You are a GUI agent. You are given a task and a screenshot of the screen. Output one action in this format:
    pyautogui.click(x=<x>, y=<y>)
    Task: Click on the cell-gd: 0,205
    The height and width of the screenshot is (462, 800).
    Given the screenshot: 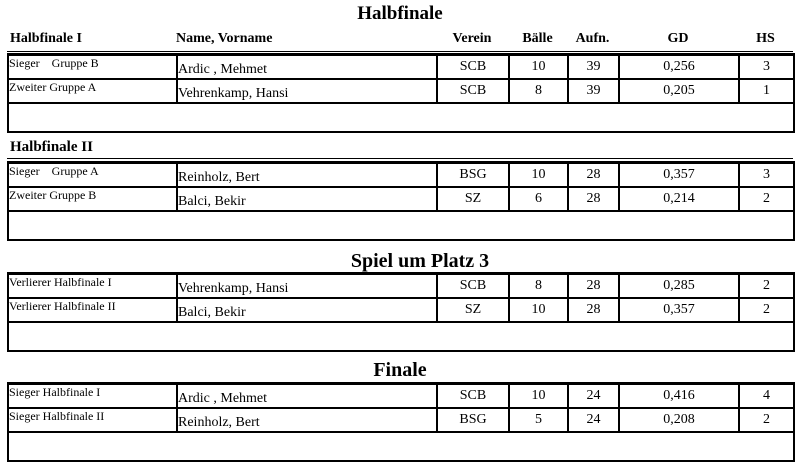 What is the action you would take?
    pyautogui.click(x=679, y=91)
    